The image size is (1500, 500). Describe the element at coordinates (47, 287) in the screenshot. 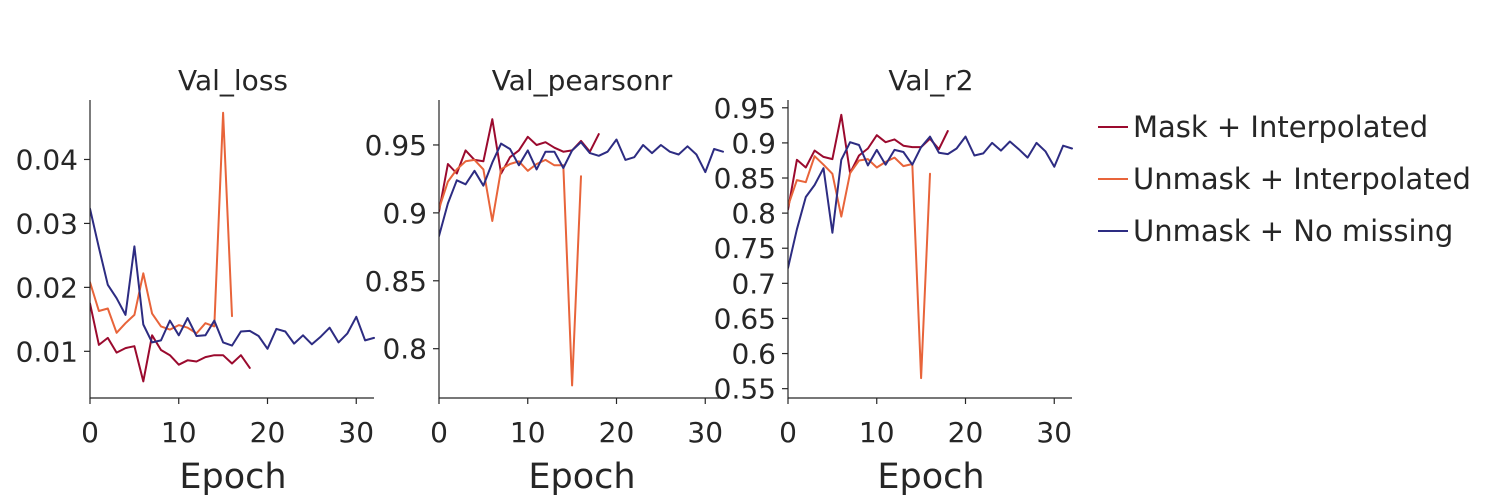

I see `y-tick-label: 0.02` at that location.